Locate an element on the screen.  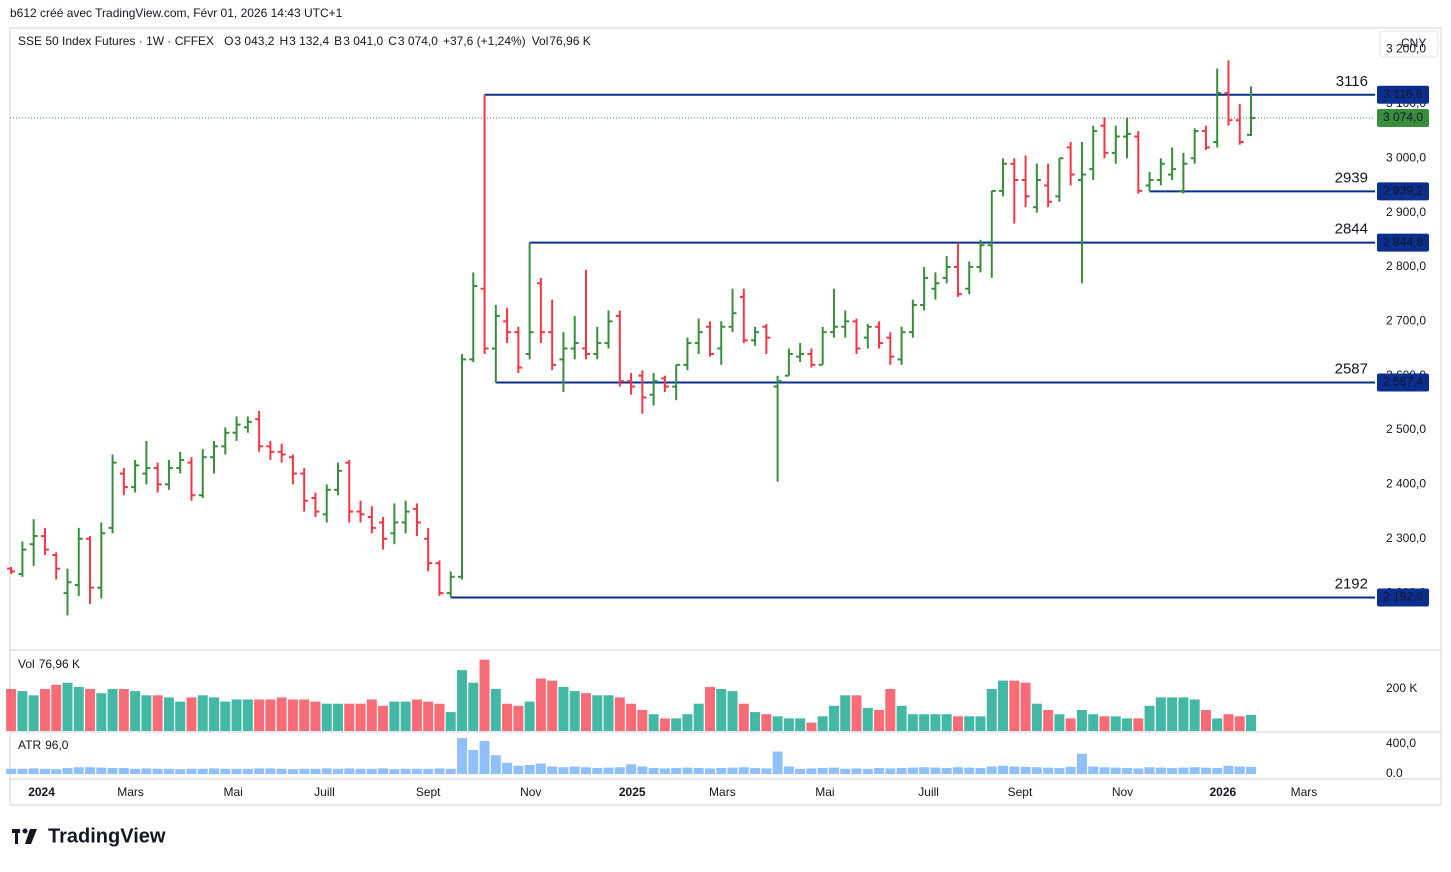
level-tag-label: 2 939,2 is located at coordinates (1403, 190).